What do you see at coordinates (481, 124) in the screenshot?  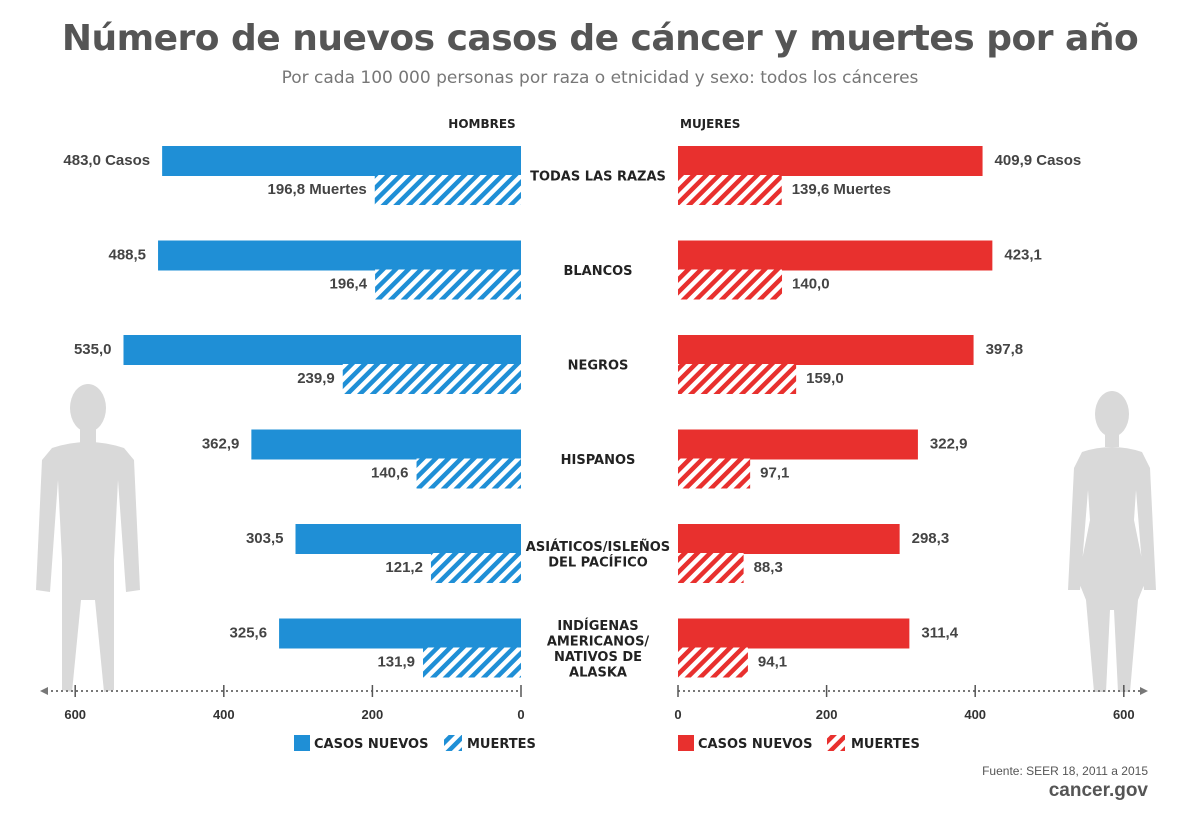 I see `men-panel-header: HOMBRES` at bounding box center [481, 124].